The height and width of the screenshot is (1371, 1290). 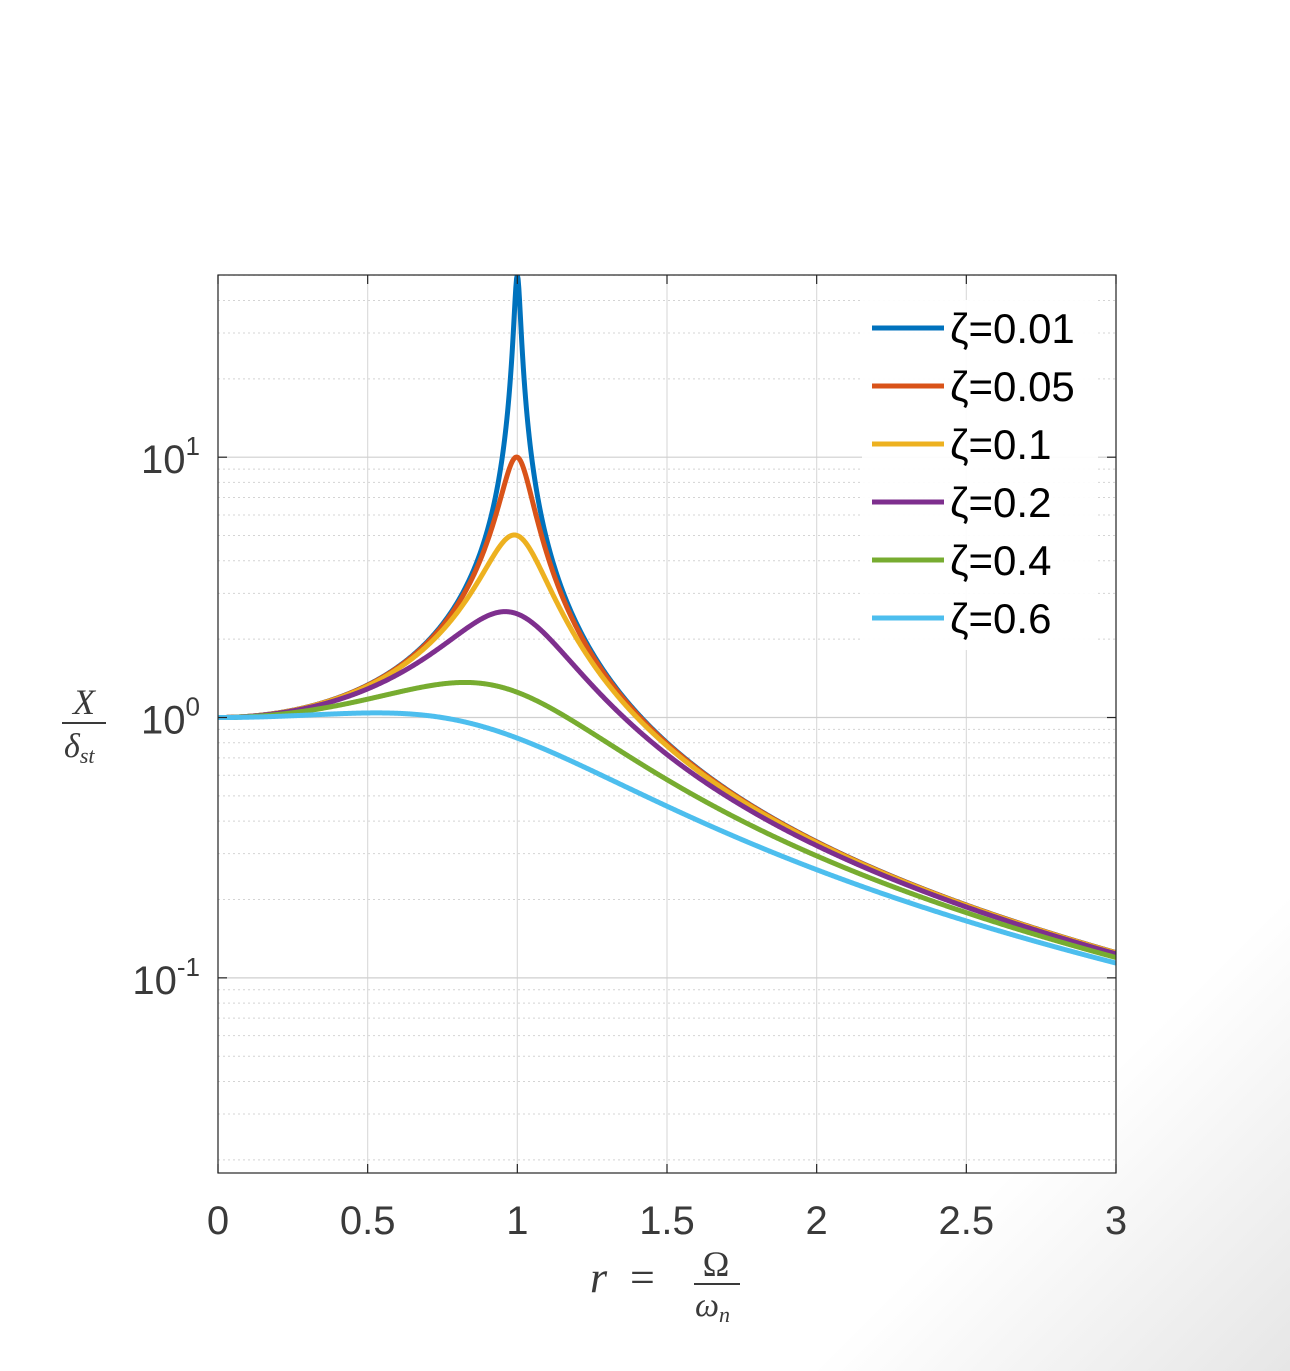 I want to click on x-label-denominator: ωn, so click(x=712, y=1307).